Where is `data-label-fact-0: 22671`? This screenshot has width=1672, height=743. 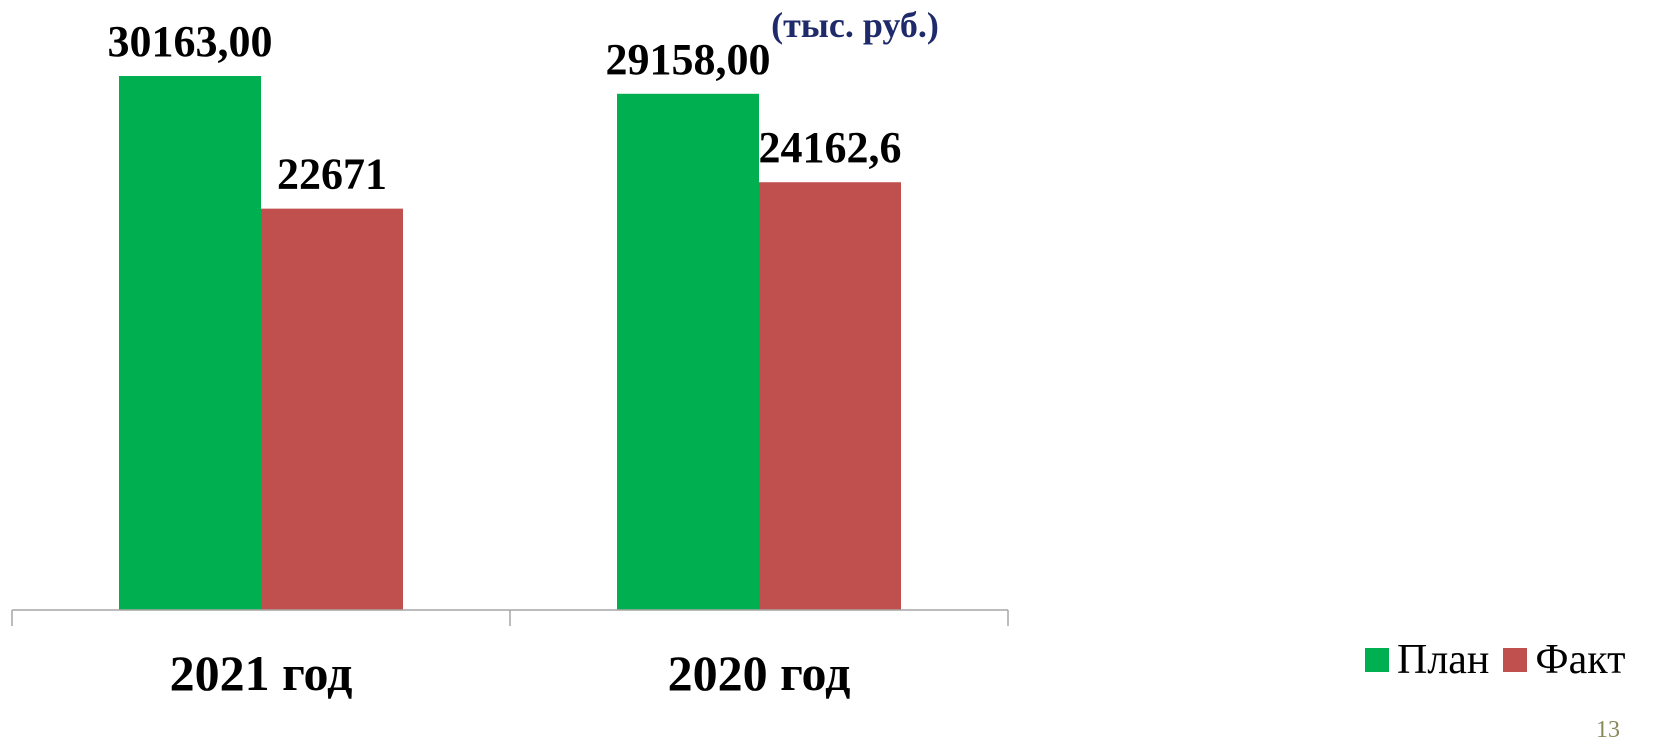
data-label-fact-0: 22671 is located at coordinates (332, 174).